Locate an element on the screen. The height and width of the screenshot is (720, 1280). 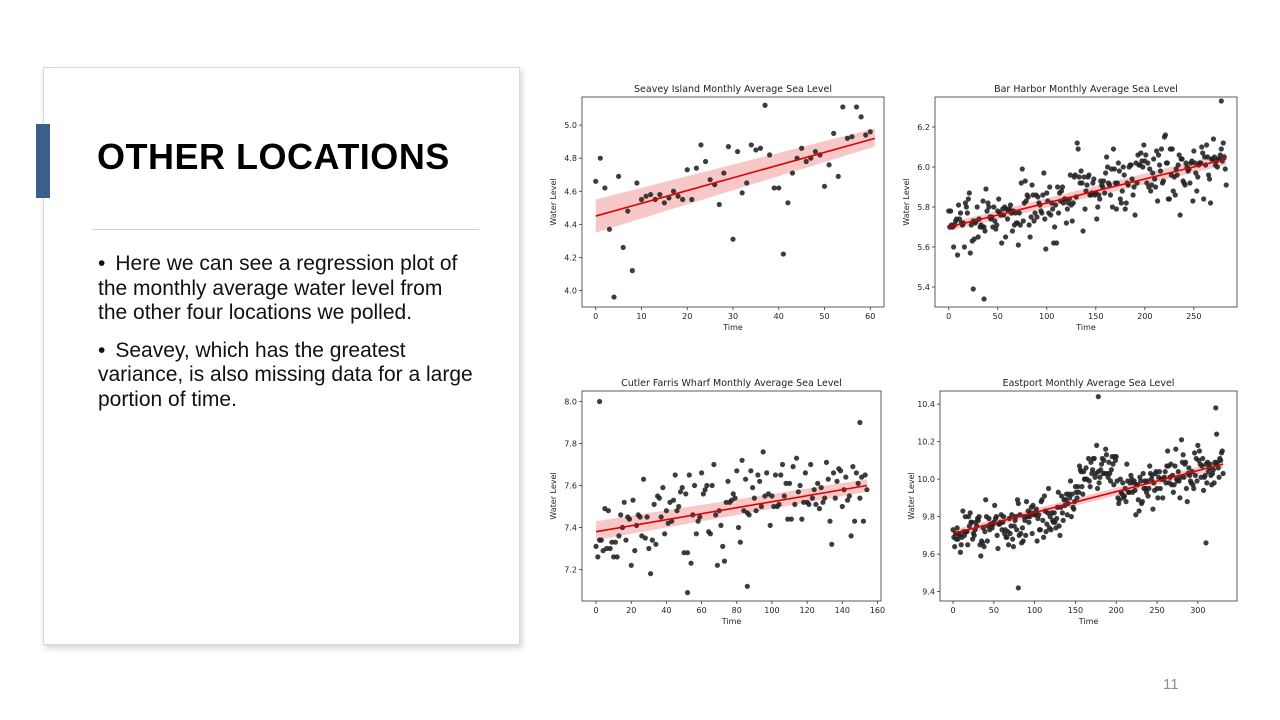
x-tick-label: 40 is located at coordinates (666, 610).